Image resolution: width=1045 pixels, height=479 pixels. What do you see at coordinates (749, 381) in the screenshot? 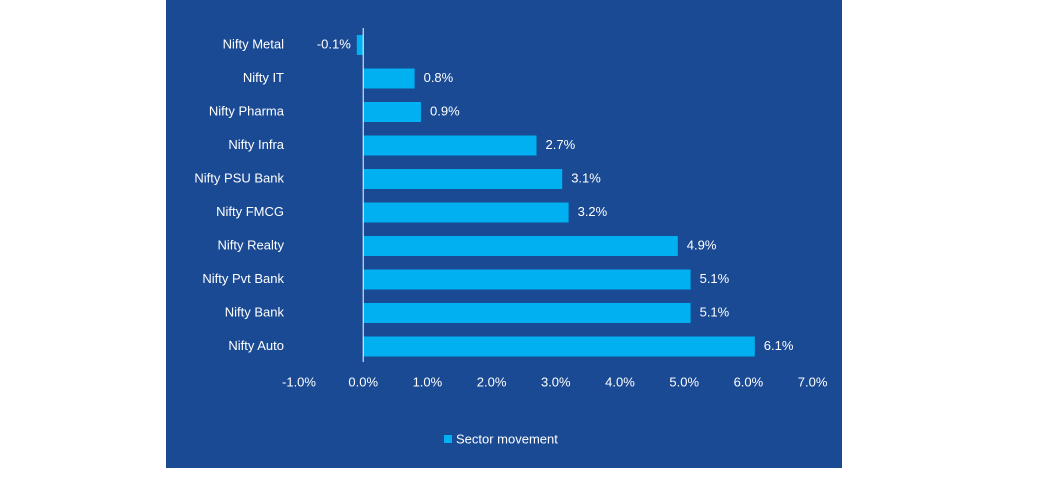
I see `x-tick-label: 6.0%` at bounding box center [749, 381].